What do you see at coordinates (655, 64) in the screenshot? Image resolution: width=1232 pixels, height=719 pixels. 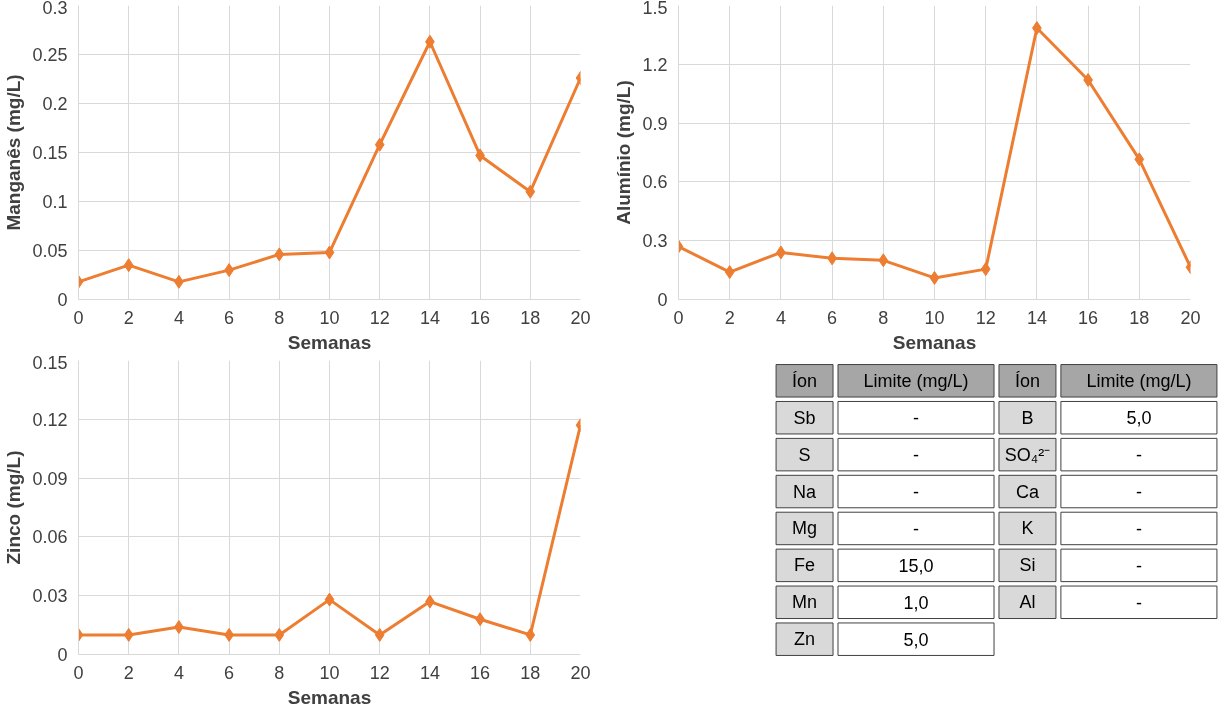 I see `y-tick-label: 1.2` at bounding box center [655, 64].